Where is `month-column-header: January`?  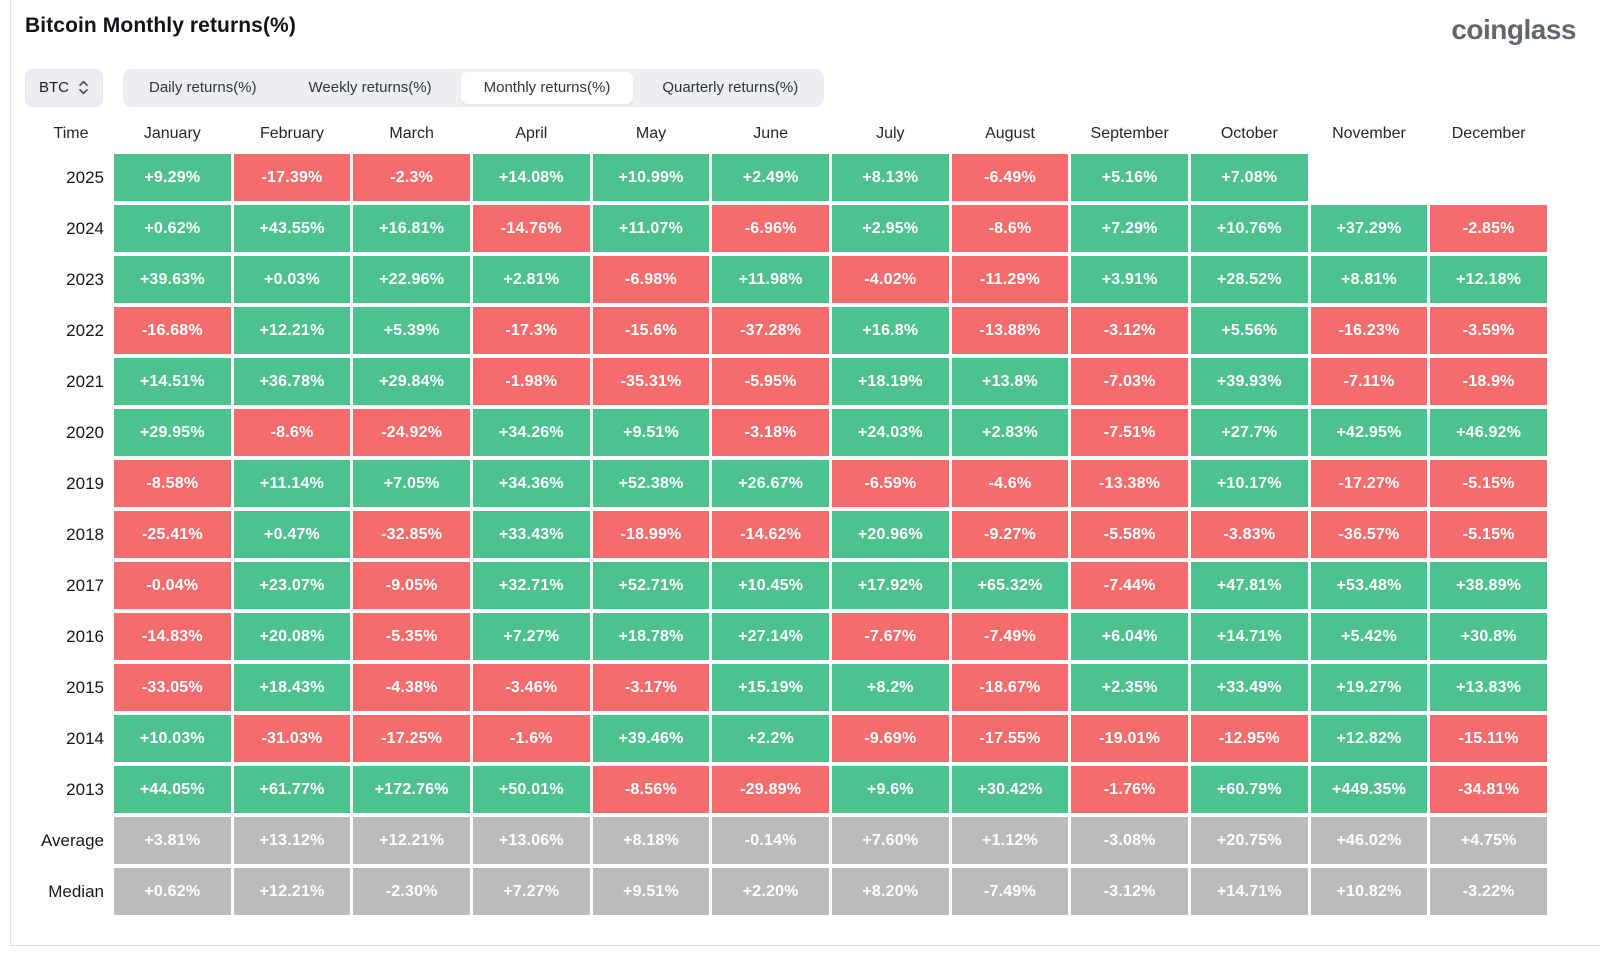
month-column-header: January is located at coordinates (172, 133).